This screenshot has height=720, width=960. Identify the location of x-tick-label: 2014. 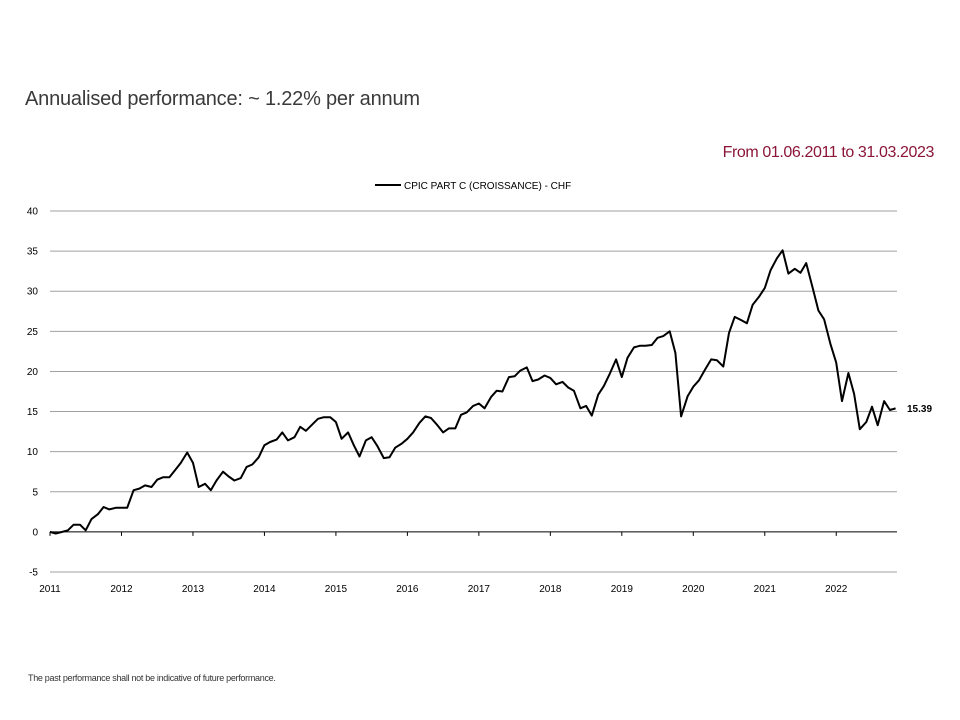
(264, 589).